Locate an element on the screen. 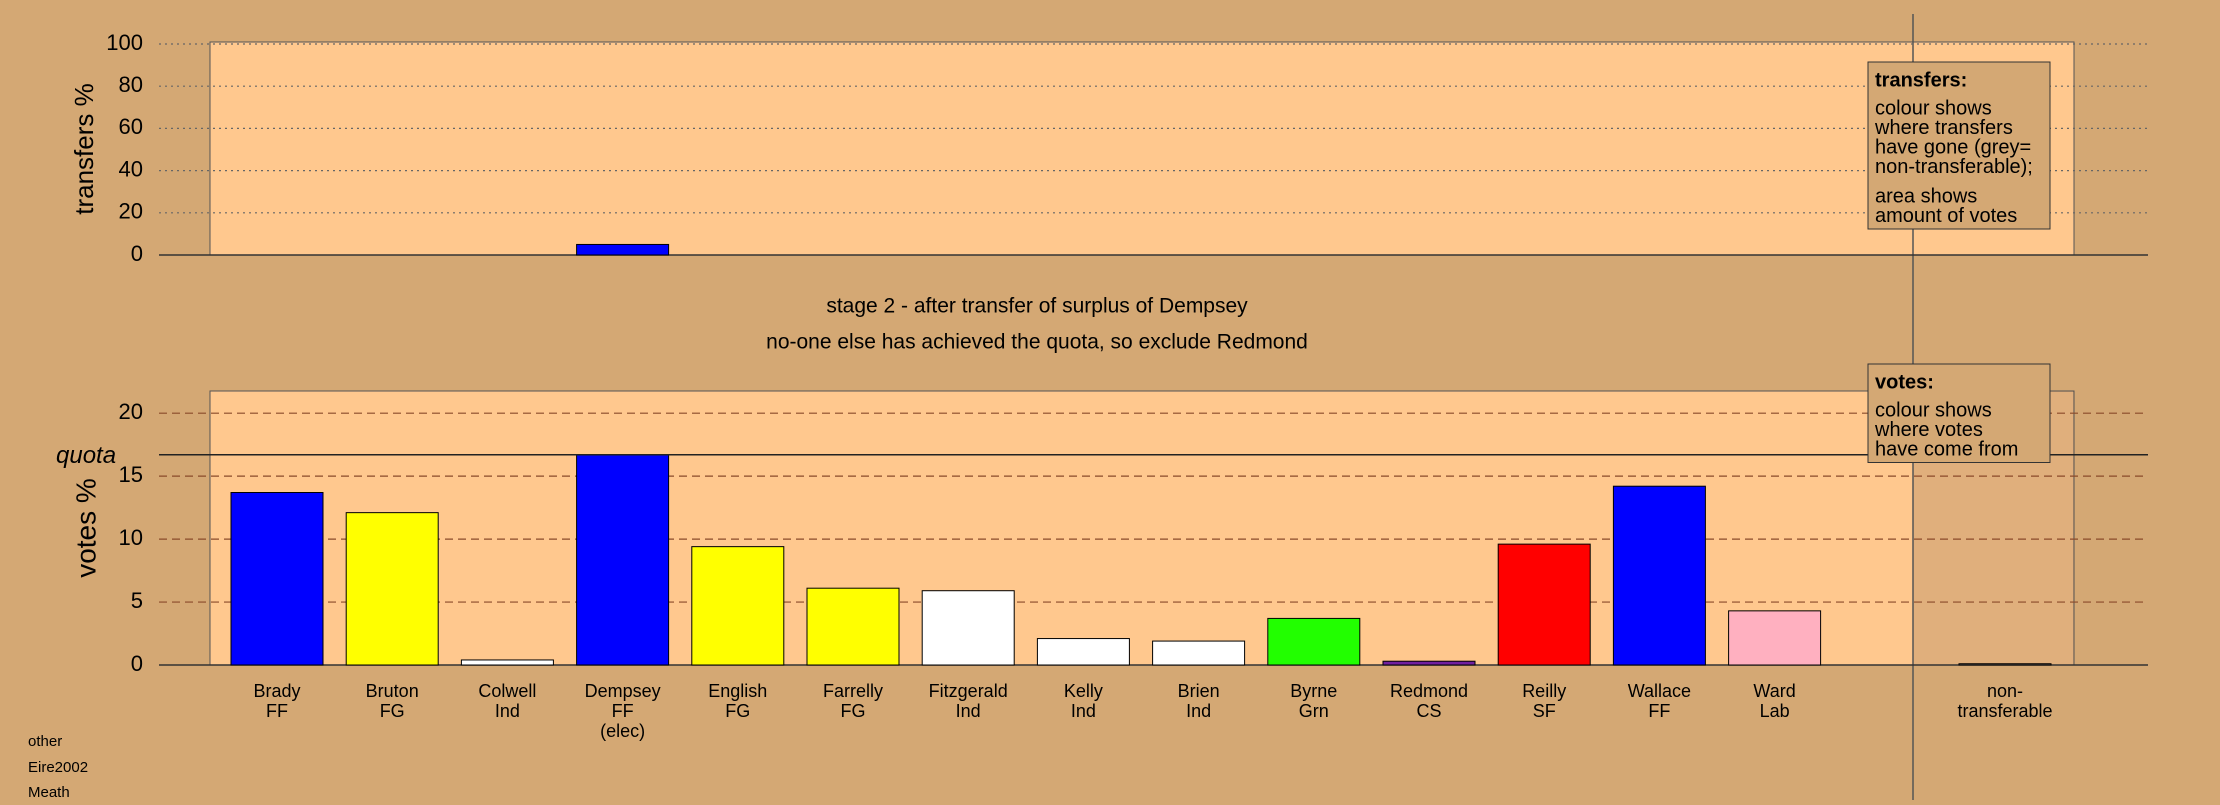 The height and width of the screenshot is (805, 2220). x-tick-label: Wallace is located at coordinates (1659, 691).